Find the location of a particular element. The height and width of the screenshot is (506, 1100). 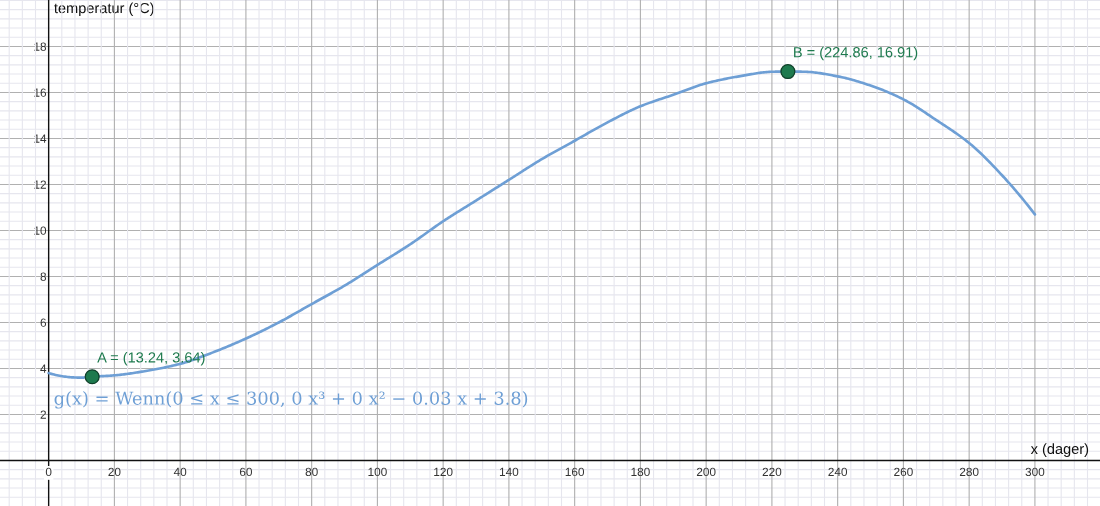

data-label: B = (224.86, 16.91) is located at coordinates (856, 53).